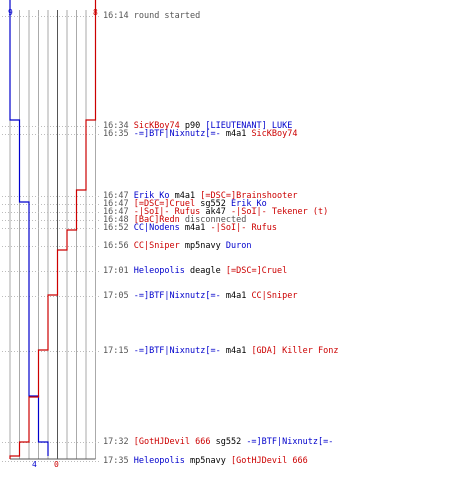 Image resolution: width=450 pixels, height=500 pixels. I want to click on event-text: round started, so click(167, 16).